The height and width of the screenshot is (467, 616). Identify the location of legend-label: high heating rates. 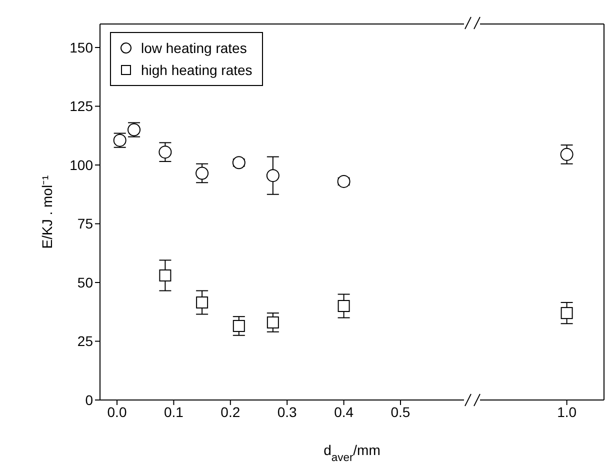
(196, 70).